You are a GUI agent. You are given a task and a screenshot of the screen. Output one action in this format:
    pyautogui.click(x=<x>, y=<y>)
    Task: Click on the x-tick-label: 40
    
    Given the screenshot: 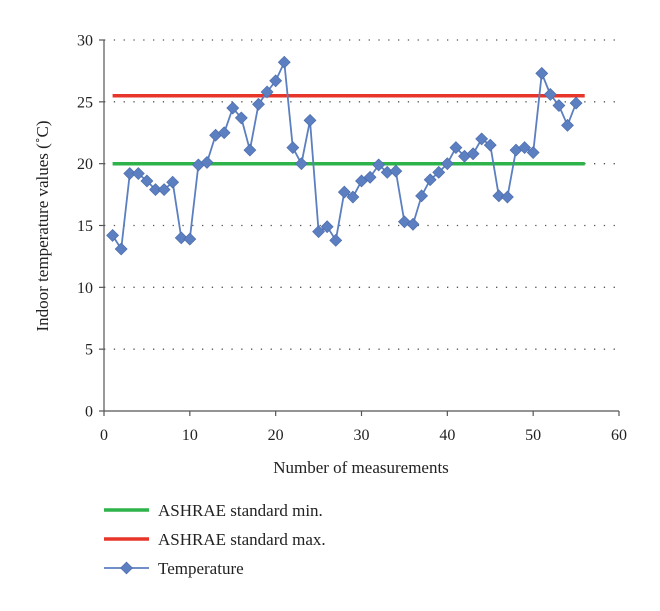 What is the action you would take?
    pyautogui.click(x=447, y=435)
    